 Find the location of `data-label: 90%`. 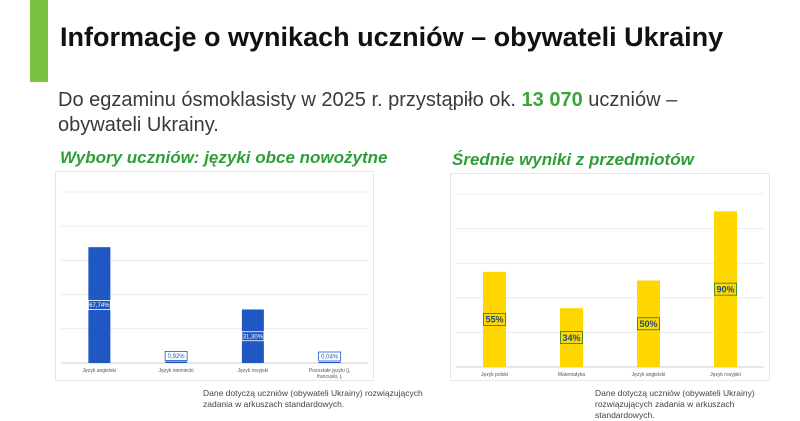

data-label: 90% is located at coordinates (725, 289).